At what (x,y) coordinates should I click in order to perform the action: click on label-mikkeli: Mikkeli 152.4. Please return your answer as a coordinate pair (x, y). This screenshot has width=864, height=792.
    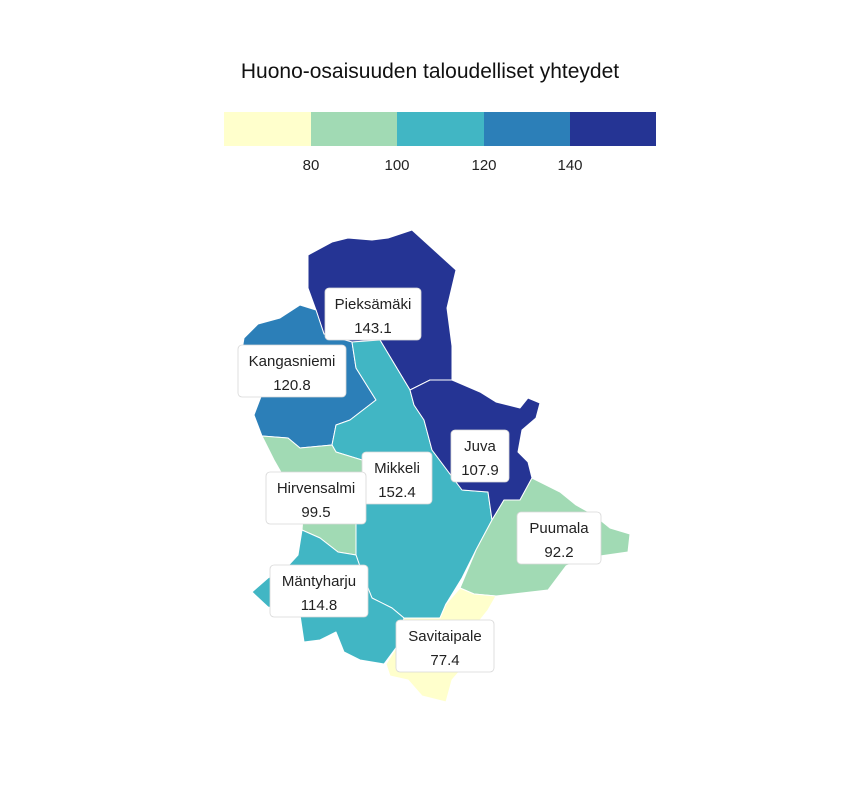
    Looking at the image, I should click on (397, 478).